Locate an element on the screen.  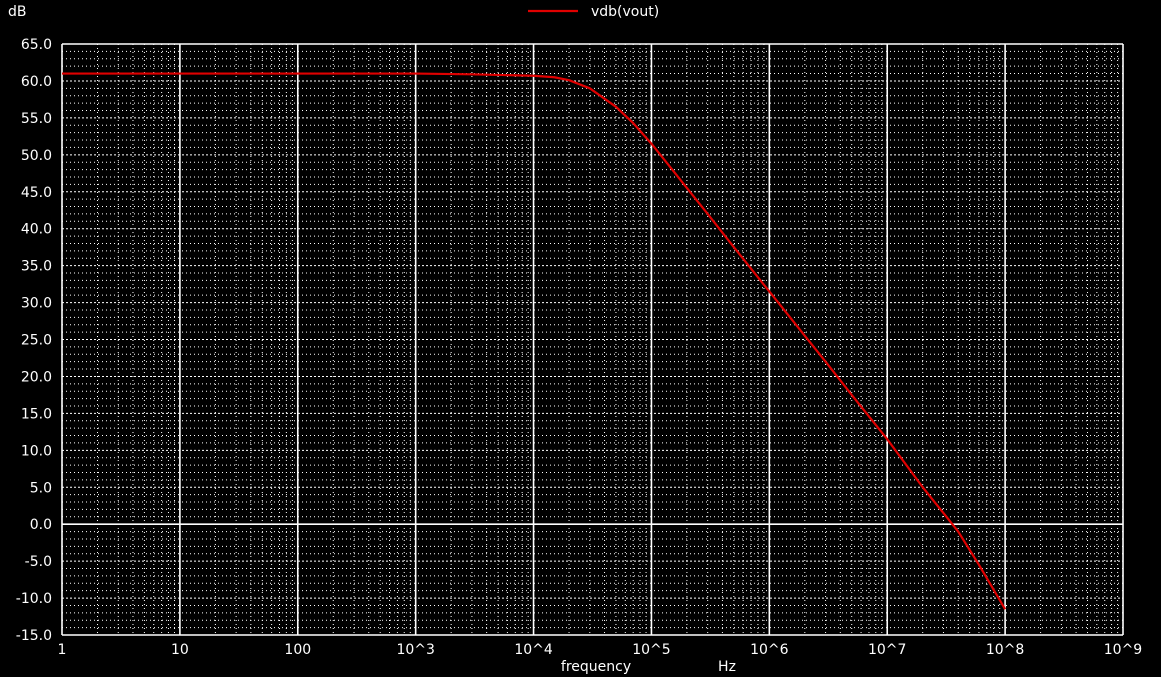
x-tick-label: 10^5 is located at coordinates (651, 650).